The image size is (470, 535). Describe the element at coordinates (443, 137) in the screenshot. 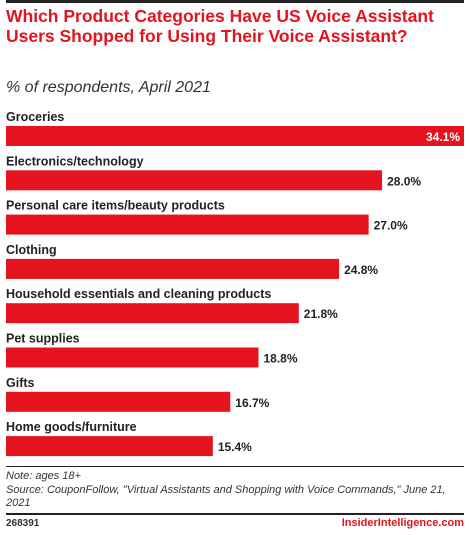

I see `value-label: 34.1%` at that location.